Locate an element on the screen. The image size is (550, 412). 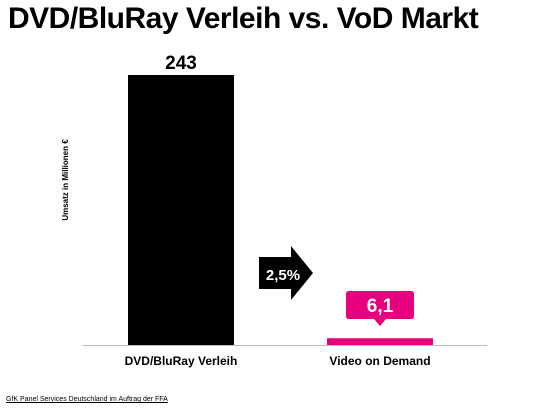
growth-arrow-label: 2,5% is located at coordinates (283, 275).